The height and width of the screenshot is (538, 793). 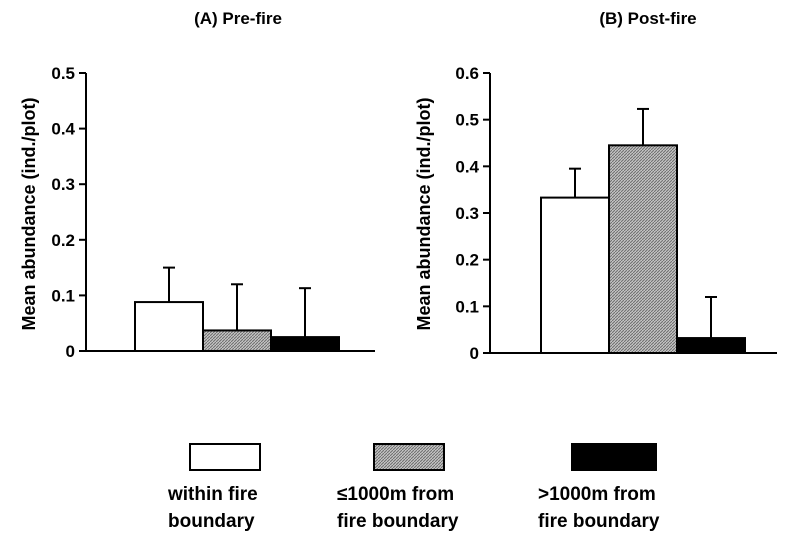 I want to click on panel-a-bars, so click(x=237, y=309).